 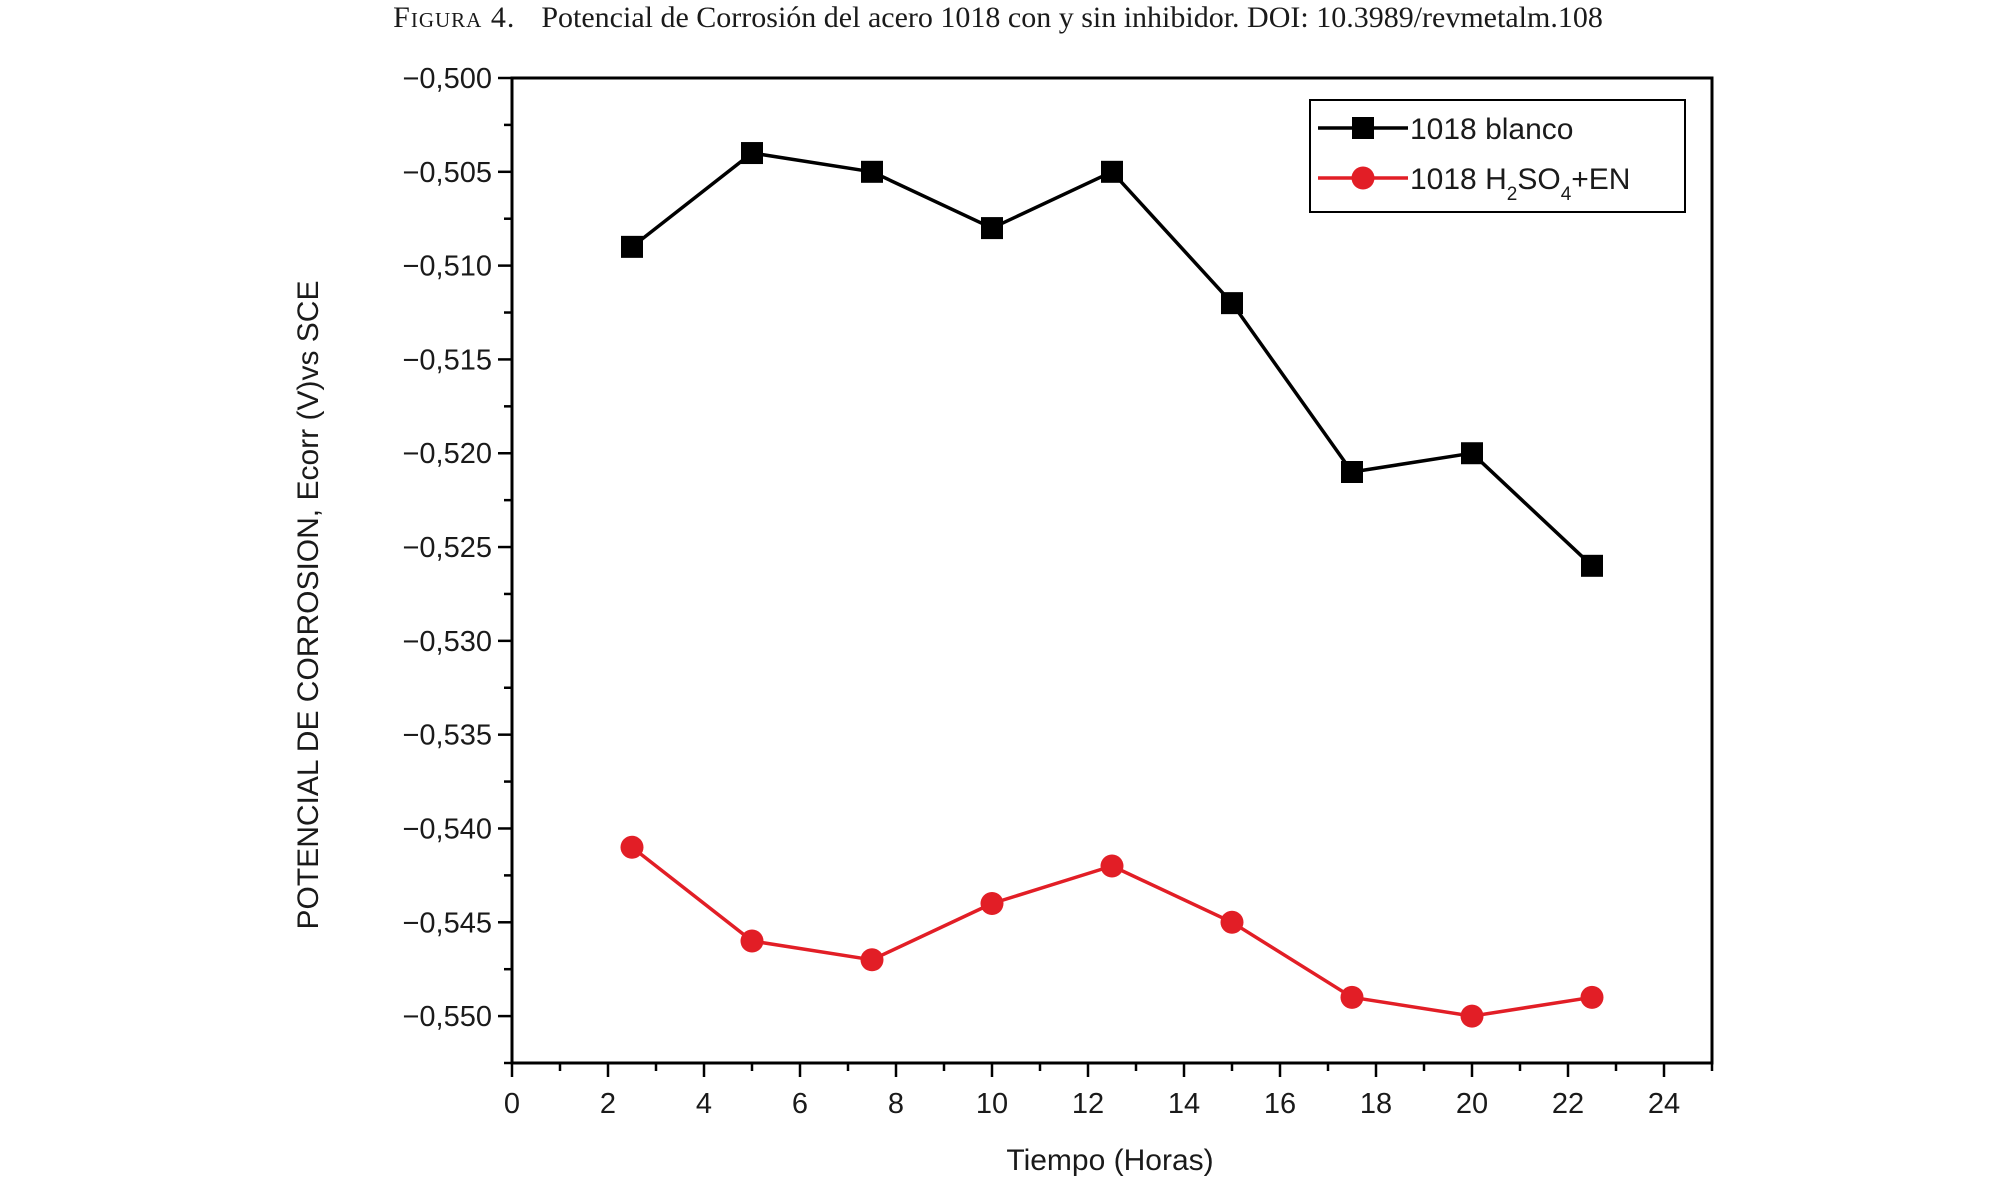 What do you see at coordinates (447, 454) in the screenshot?
I see `y-tick-label: −0,520` at bounding box center [447, 454].